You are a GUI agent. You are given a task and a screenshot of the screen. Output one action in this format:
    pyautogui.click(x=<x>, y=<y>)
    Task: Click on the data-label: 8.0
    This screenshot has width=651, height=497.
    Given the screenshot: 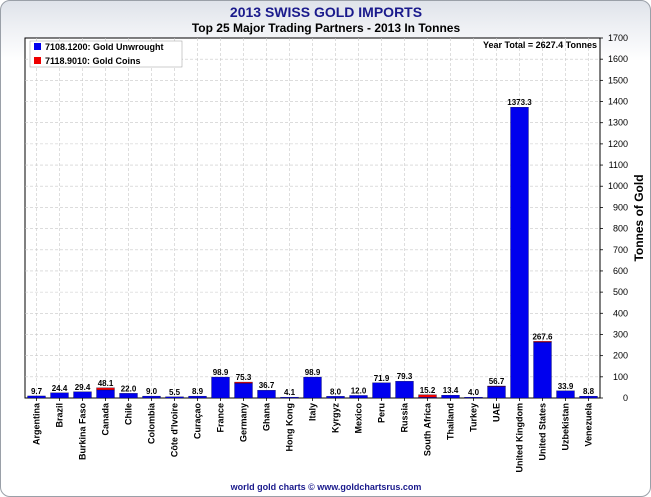 What is the action you would take?
    pyautogui.click(x=336, y=391)
    